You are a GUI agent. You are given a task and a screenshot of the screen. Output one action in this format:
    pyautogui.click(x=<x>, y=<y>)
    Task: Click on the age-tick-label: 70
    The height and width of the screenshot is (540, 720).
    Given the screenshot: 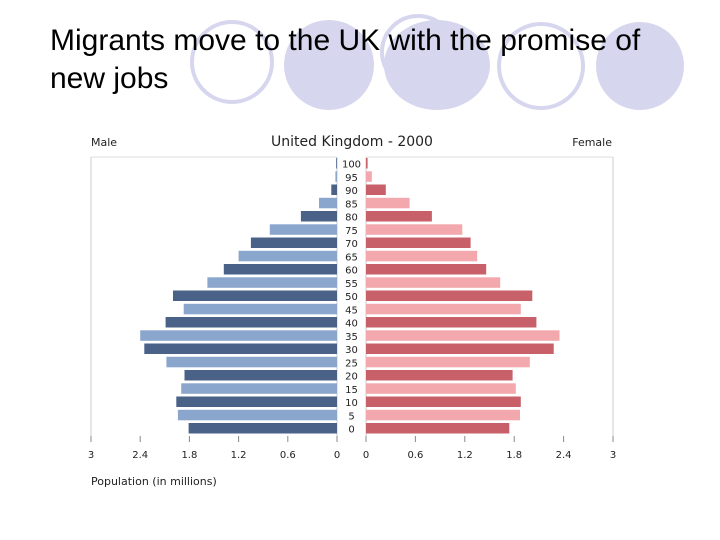 What is the action you would take?
    pyautogui.click(x=351, y=244)
    